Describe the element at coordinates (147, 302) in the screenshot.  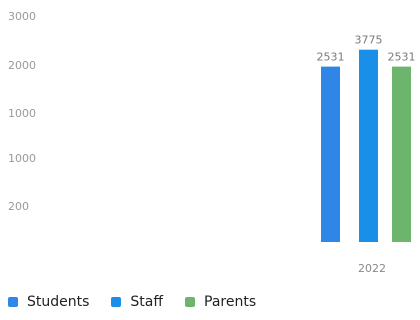
I see `legend-label-staff: Staff` at that location.